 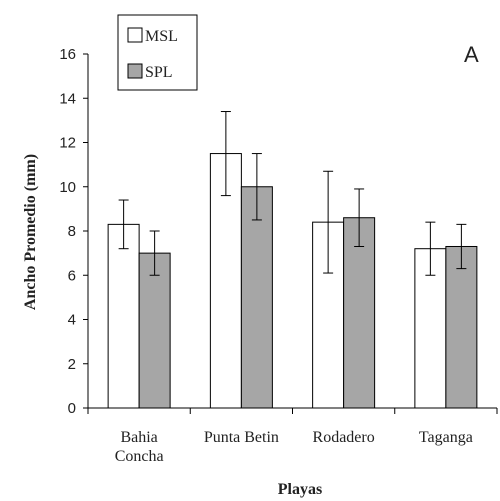 What do you see at coordinates (67, 143) in the screenshot?
I see `y-tick-label: 12` at bounding box center [67, 143].